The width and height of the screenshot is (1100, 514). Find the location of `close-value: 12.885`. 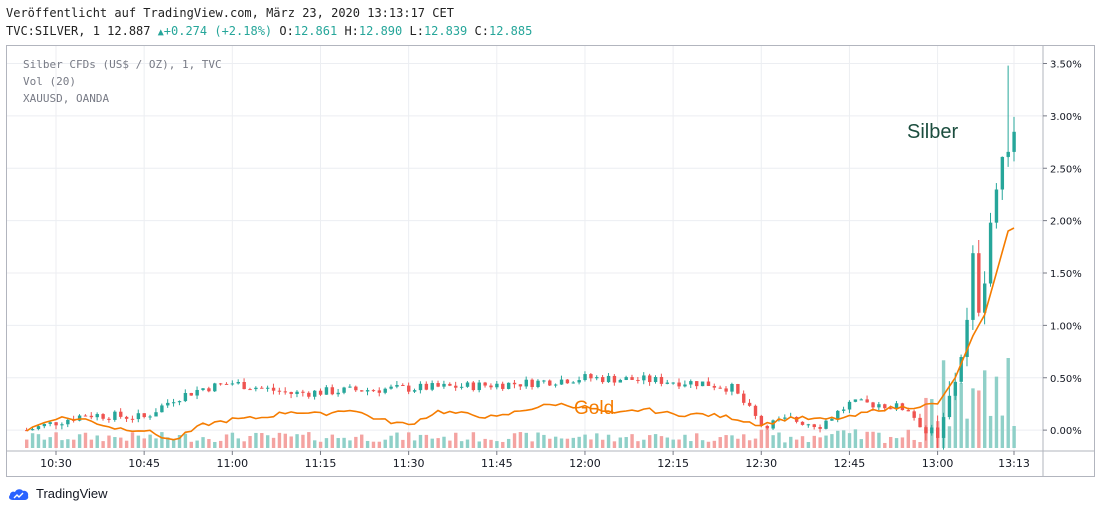

close-value: 12.885 is located at coordinates (510, 31).